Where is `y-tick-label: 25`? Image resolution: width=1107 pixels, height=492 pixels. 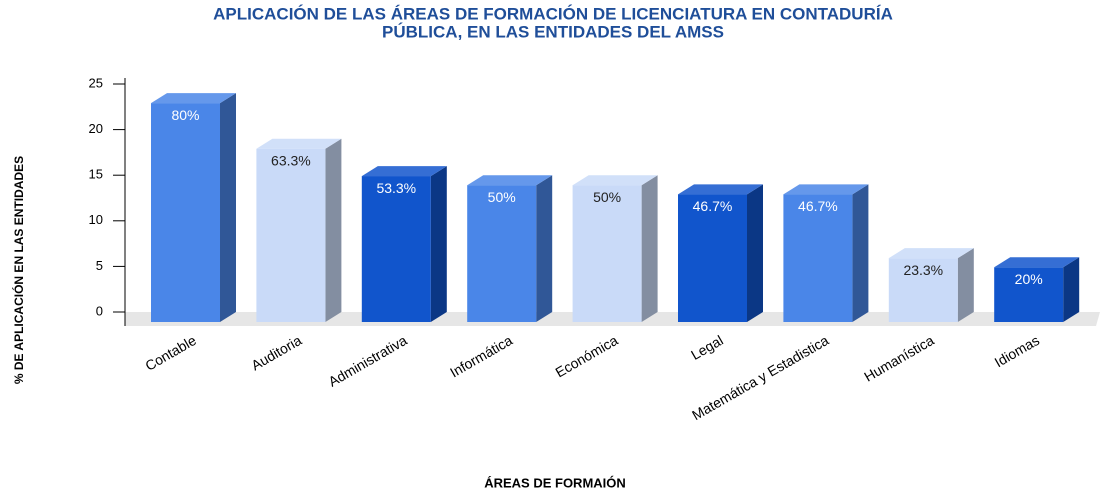
y-tick-label: 25 is located at coordinates (96, 82).